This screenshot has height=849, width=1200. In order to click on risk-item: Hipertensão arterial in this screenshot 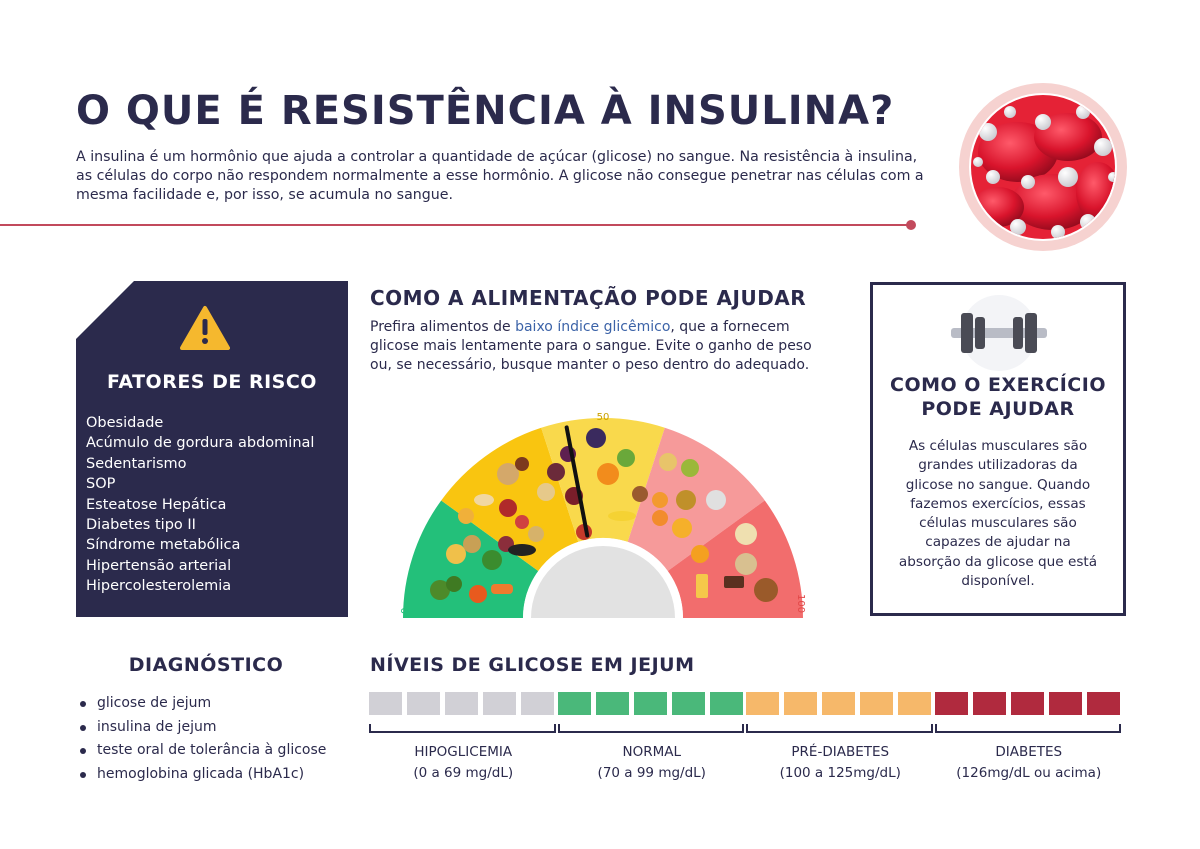, I will do `click(159, 565)`.